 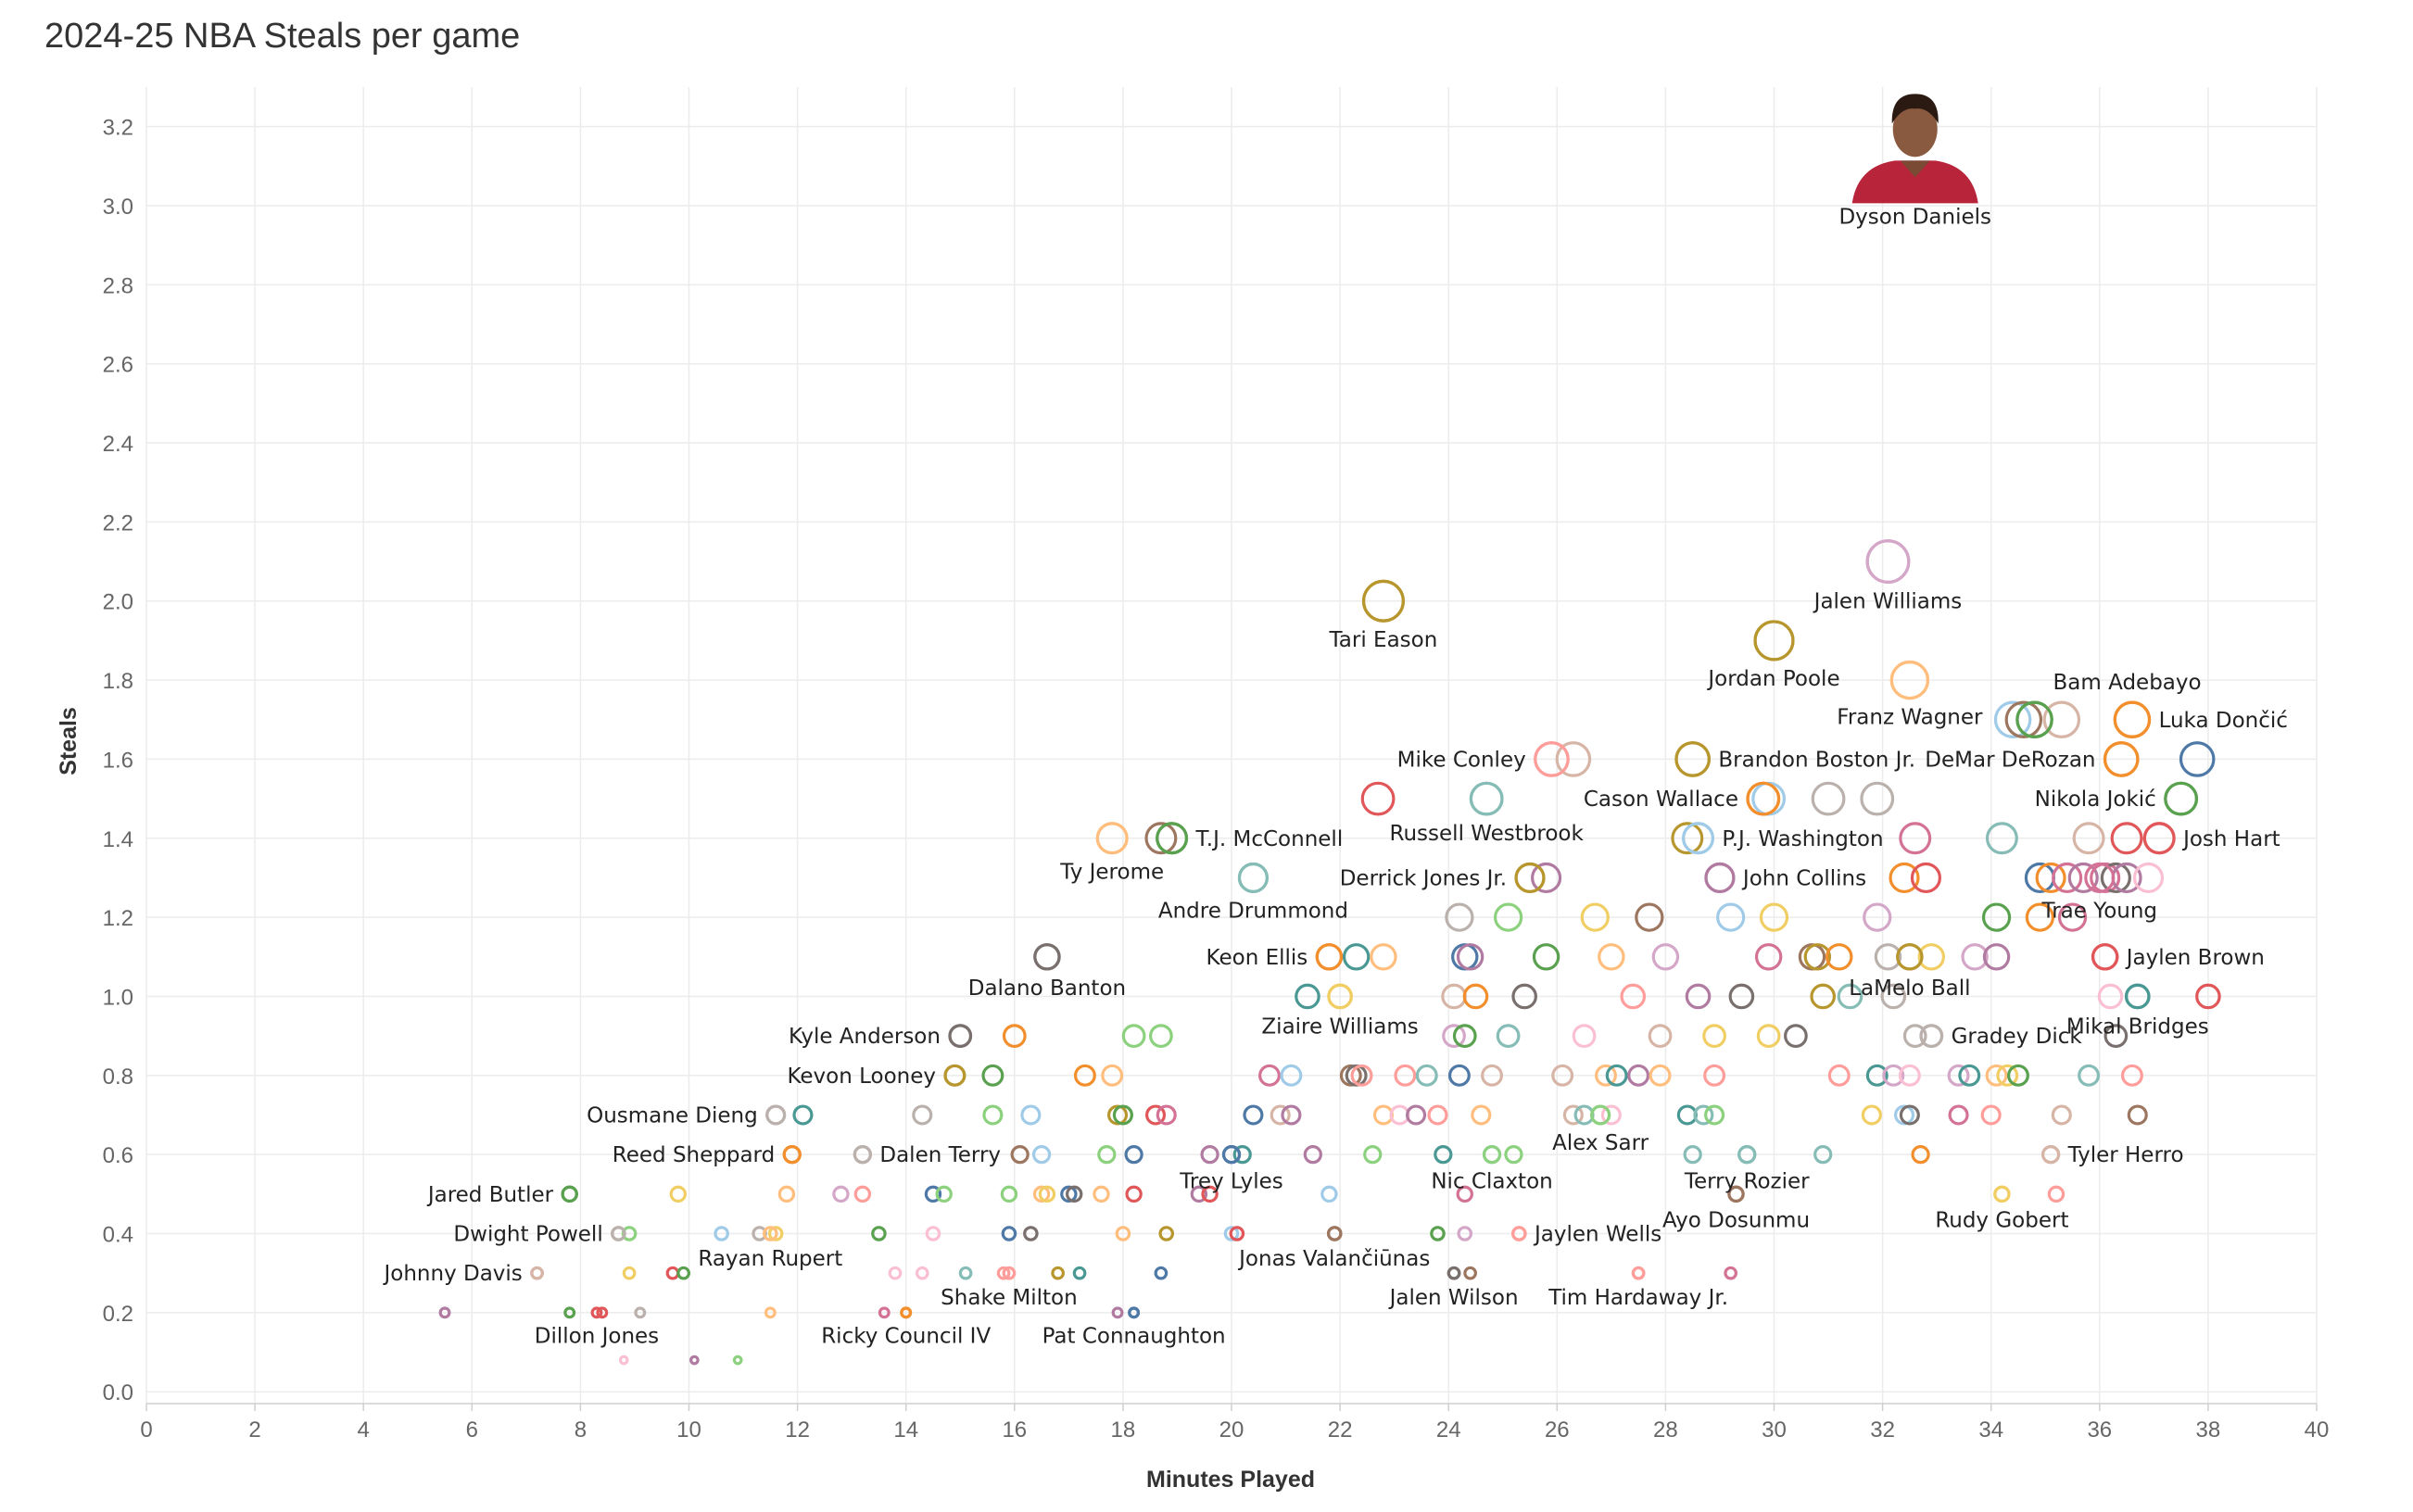 I want to click on point-label: Jordan Poole, so click(x=1772, y=679).